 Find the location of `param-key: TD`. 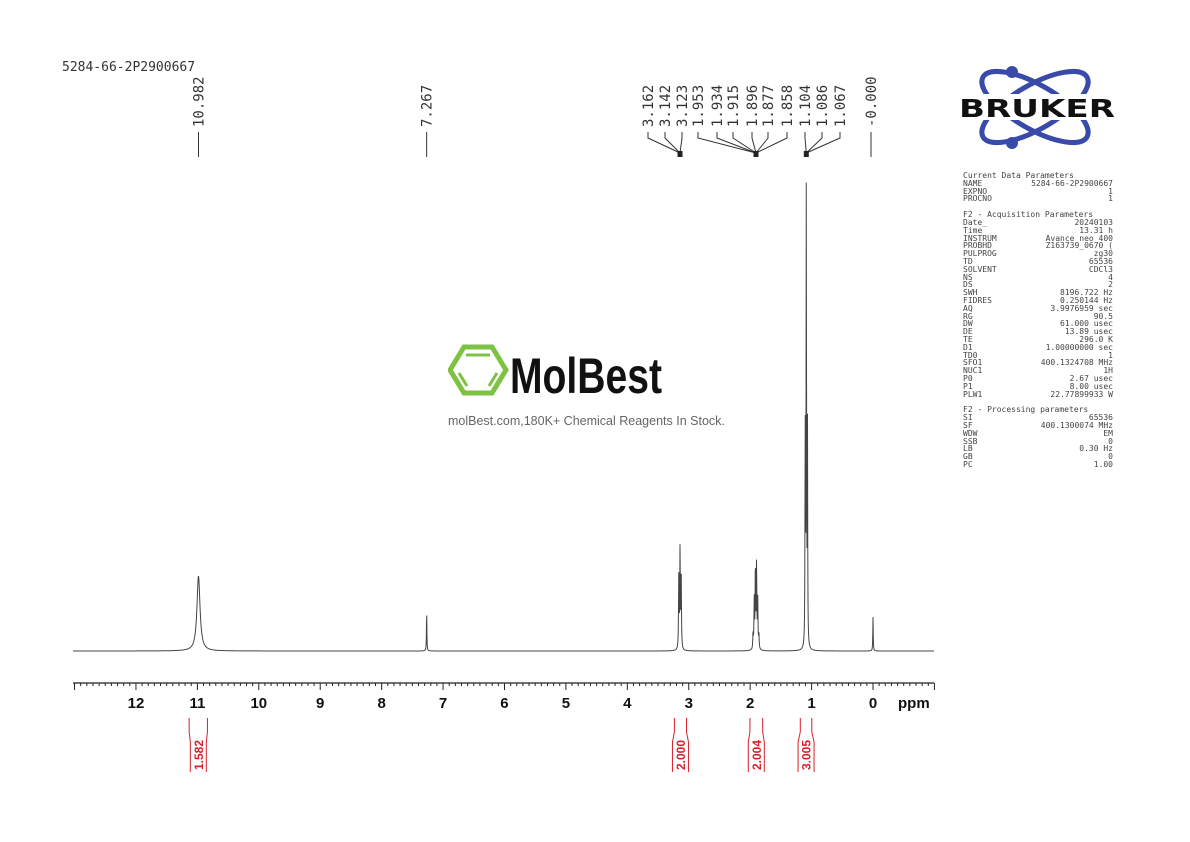

param-key: TD is located at coordinates (968, 261).